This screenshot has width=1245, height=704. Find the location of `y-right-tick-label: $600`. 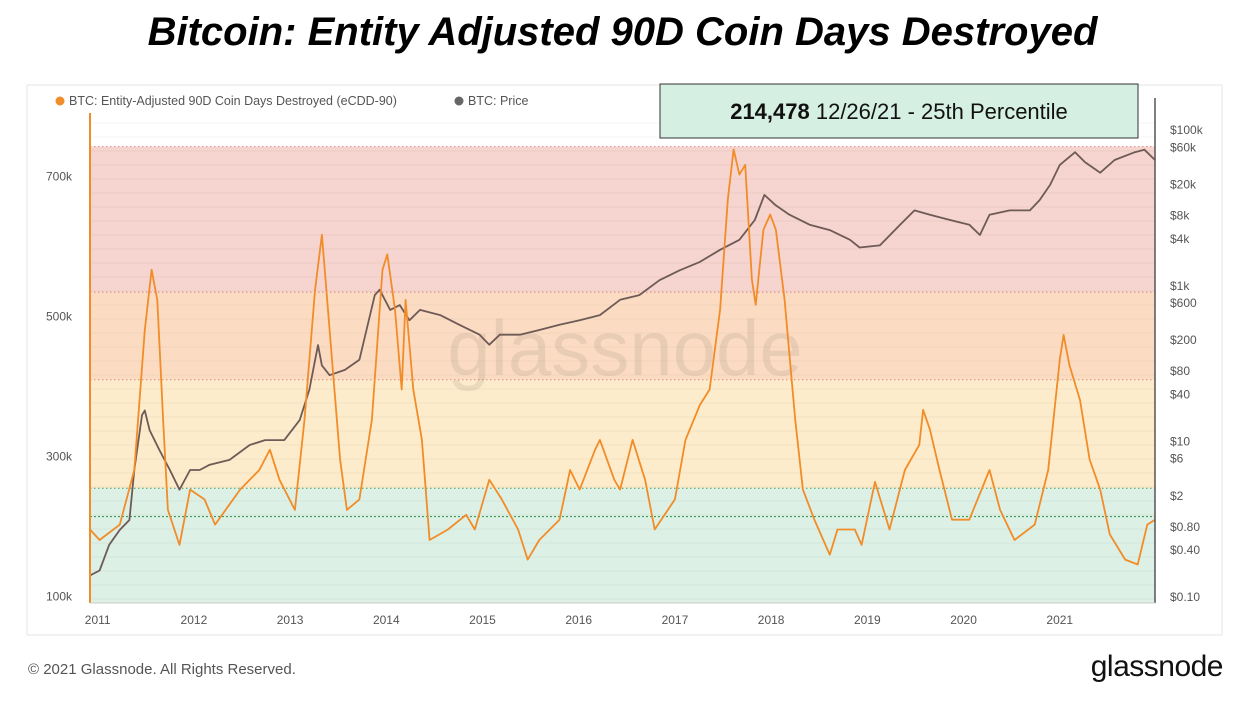

y-right-tick-label: $600 is located at coordinates (1183, 303).